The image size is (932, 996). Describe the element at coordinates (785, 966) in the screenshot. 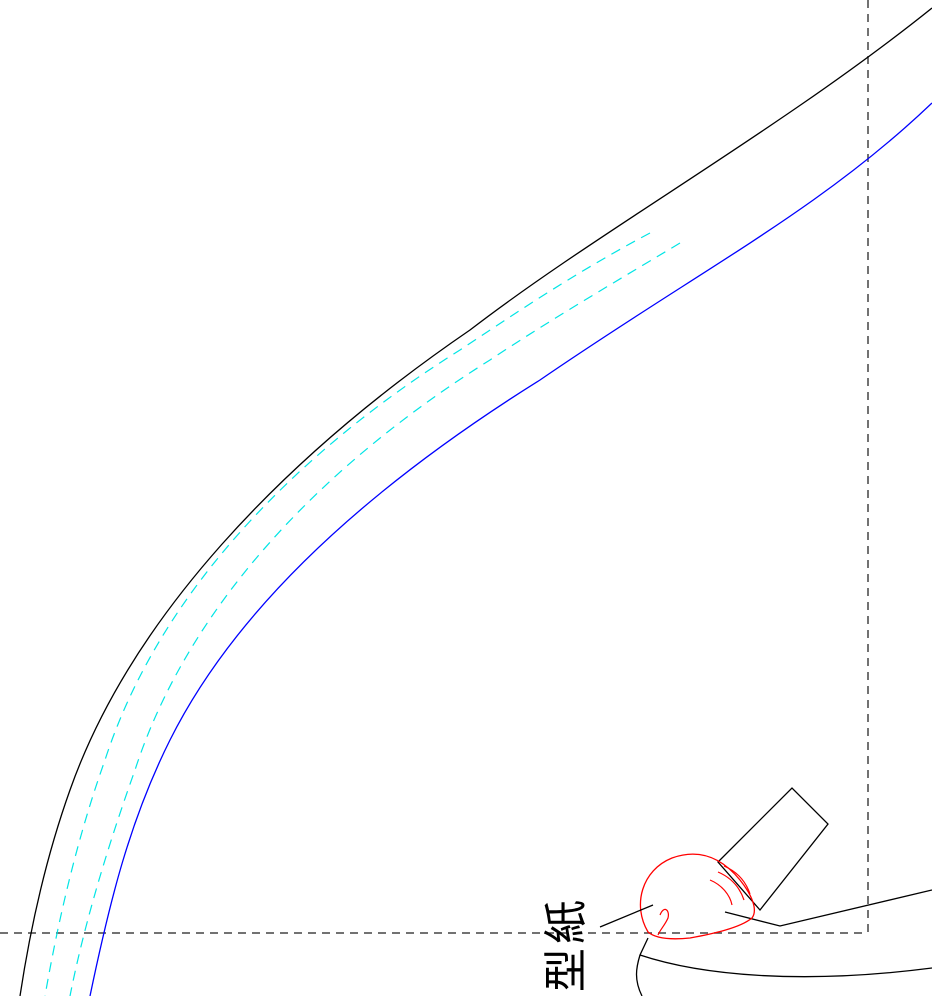

I see `lower-outline-lower` at that location.